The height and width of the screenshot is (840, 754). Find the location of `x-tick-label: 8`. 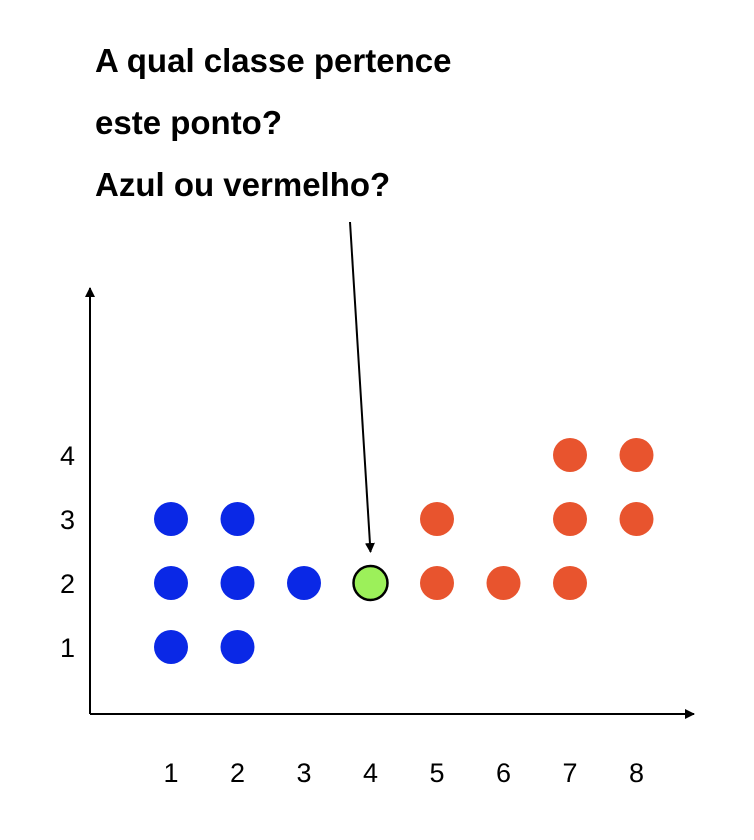

x-tick-label: 8 is located at coordinates (636, 773).